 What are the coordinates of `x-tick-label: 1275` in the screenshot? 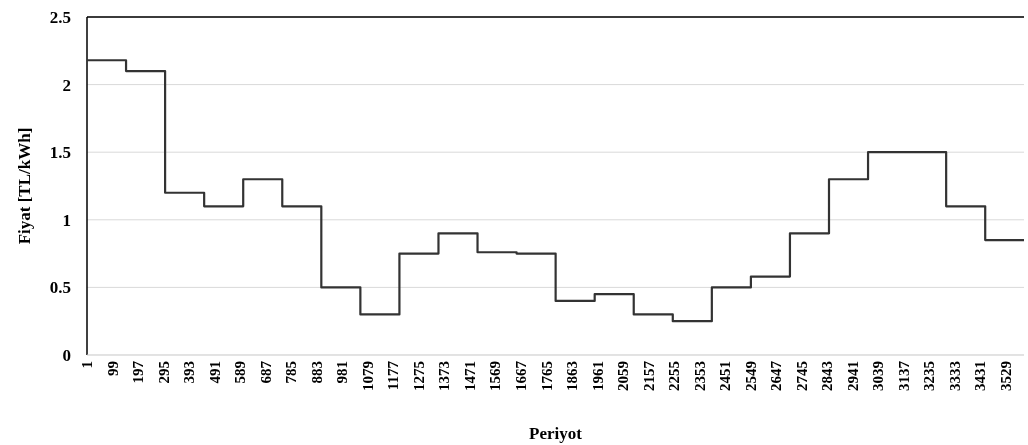 It's located at (418, 376).